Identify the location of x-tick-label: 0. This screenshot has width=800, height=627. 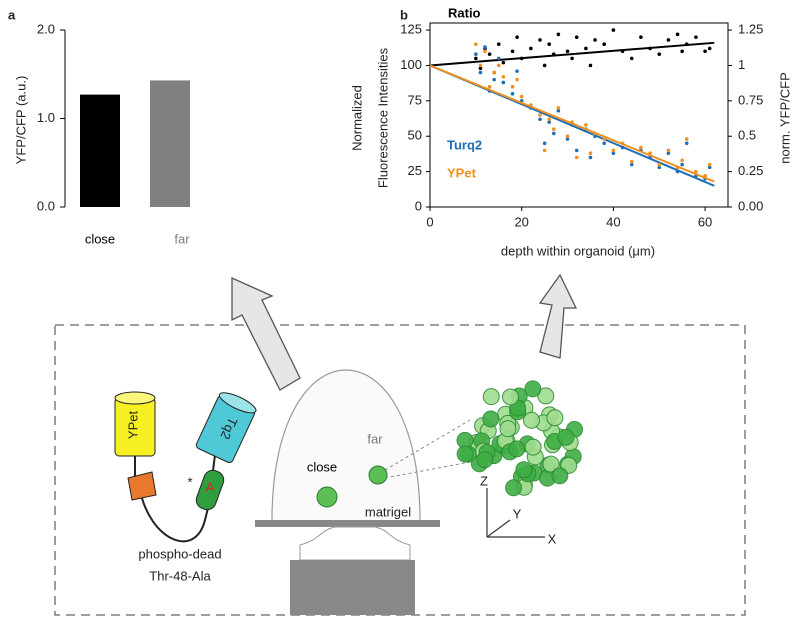
(429, 221).